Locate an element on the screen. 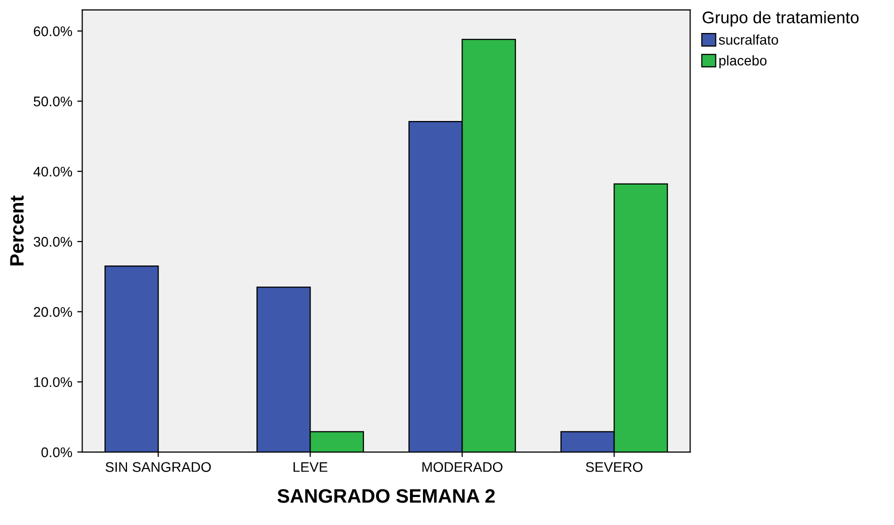 Image resolution: width=894 pixels, height=525 pixels. x-tick-label: SEVERO is located at coordinates (614, 467).